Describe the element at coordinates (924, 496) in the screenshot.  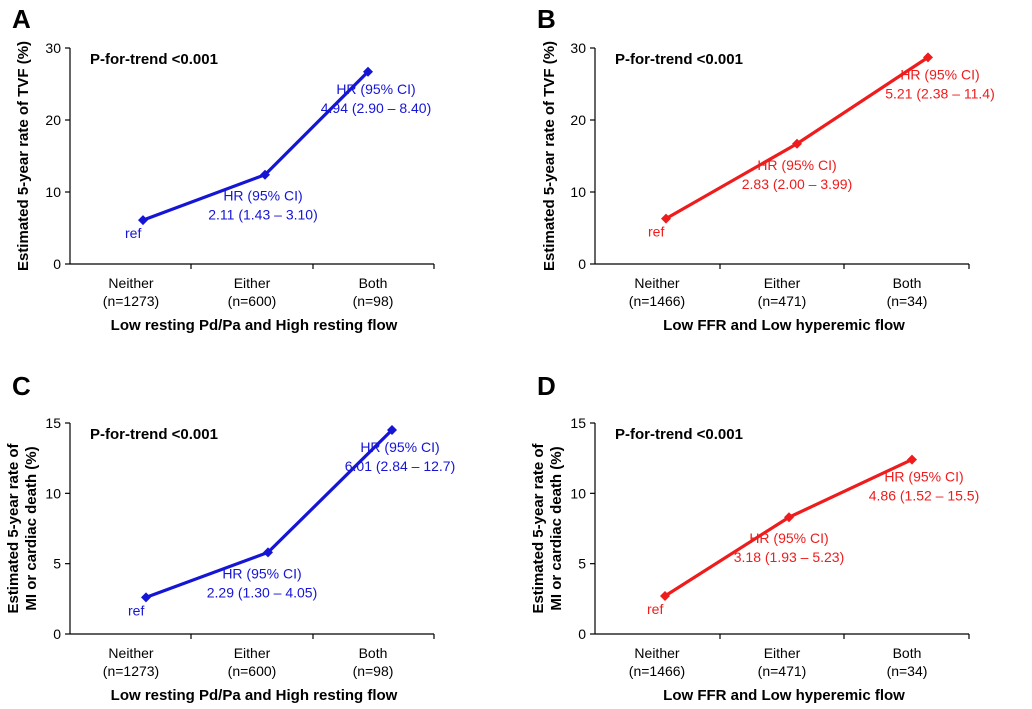
I see `data-annotation: 4.86 (1.52 – 15.5)` at that location.